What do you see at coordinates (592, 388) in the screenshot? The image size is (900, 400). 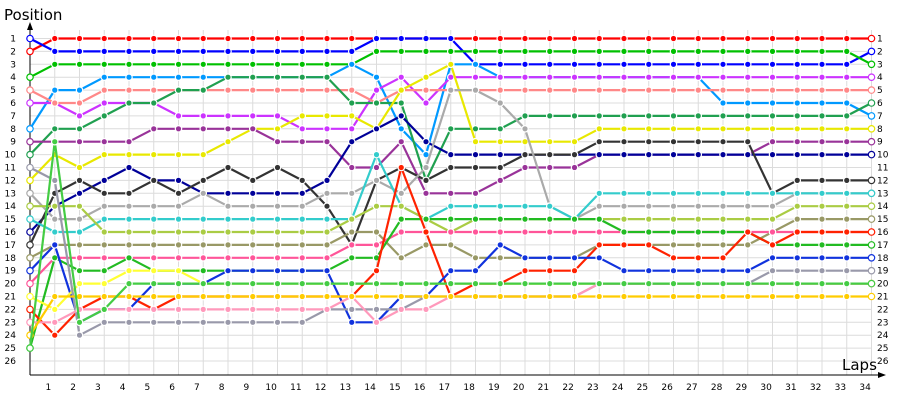 I see `x-tick-label: 23` at bounding box center [592, 388].